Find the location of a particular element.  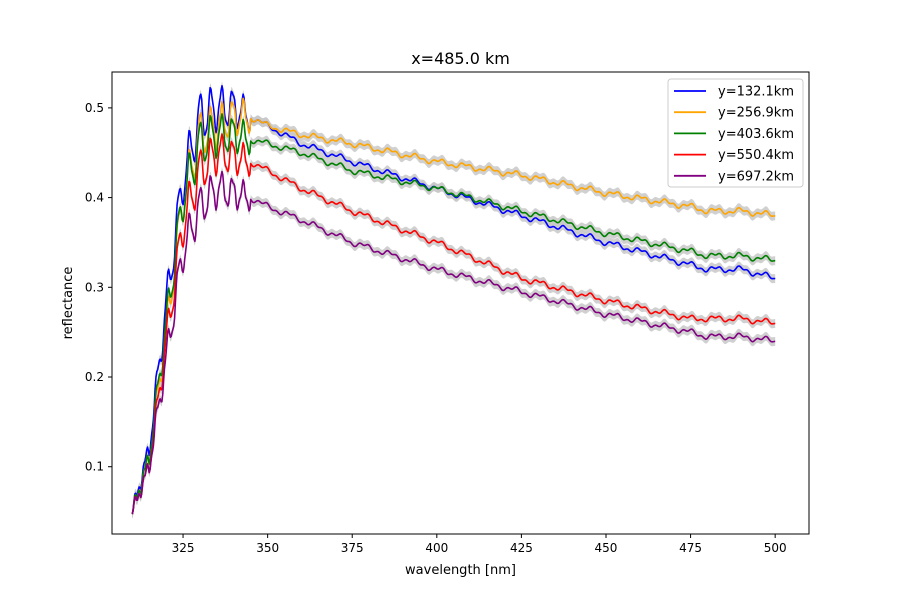

y-axis-label: reflectance is located at coordinates (68, 303).